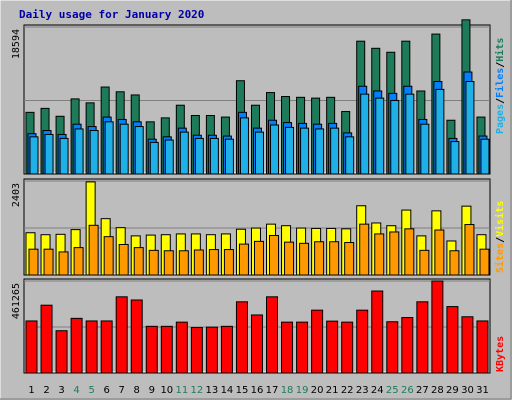  What do you see at coordinates (227, 390) in the screenshot?
I see `x-tick-label-day-14: 14` at bounding box center [227, 390].